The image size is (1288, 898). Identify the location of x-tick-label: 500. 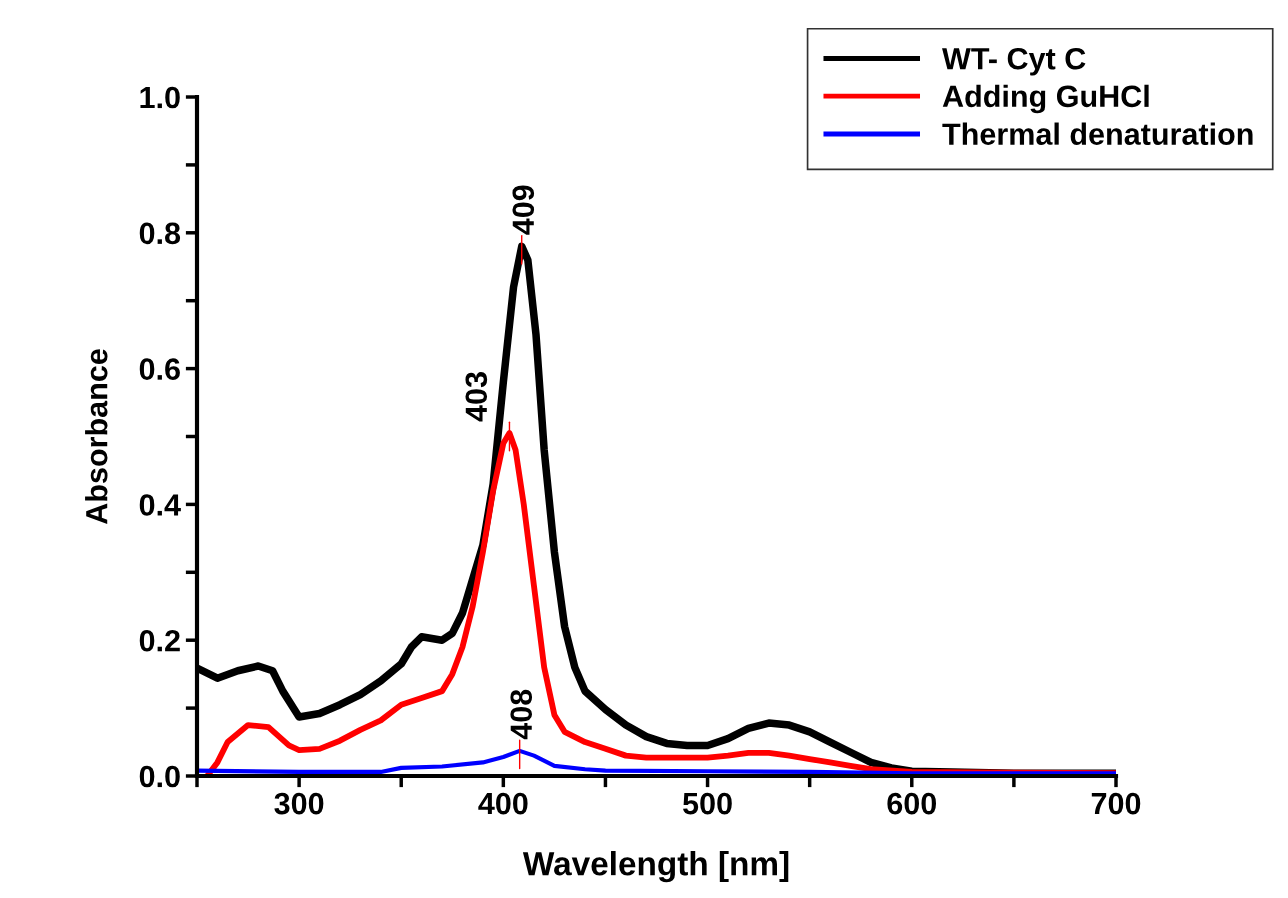
(707, 803).